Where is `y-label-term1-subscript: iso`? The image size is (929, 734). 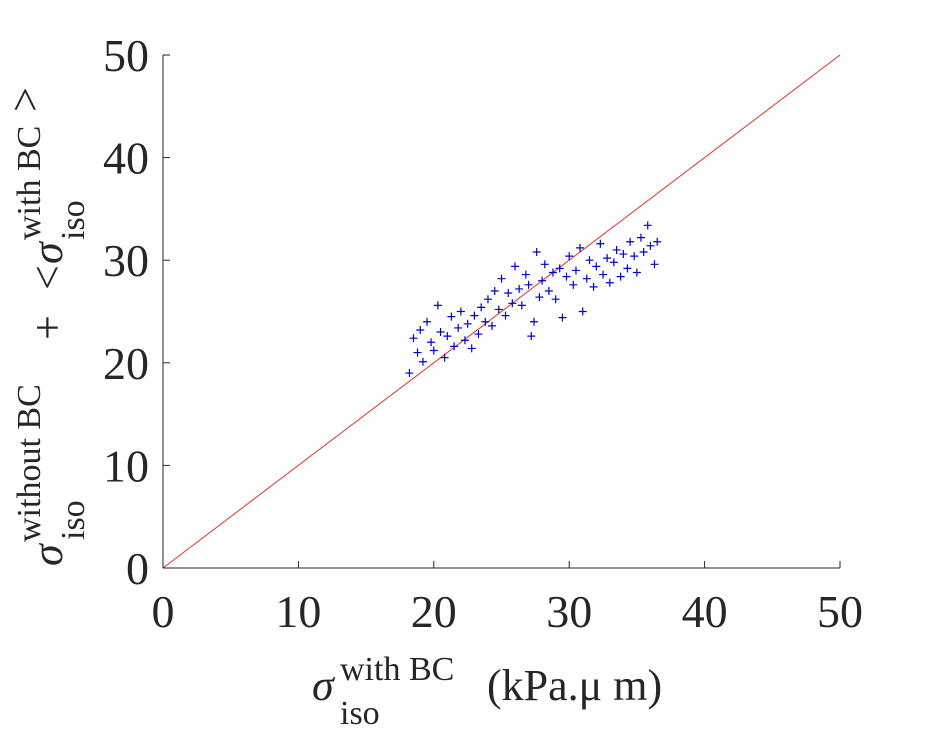 y-label-term1-subscript: iso is located at coordinates (73, 520).